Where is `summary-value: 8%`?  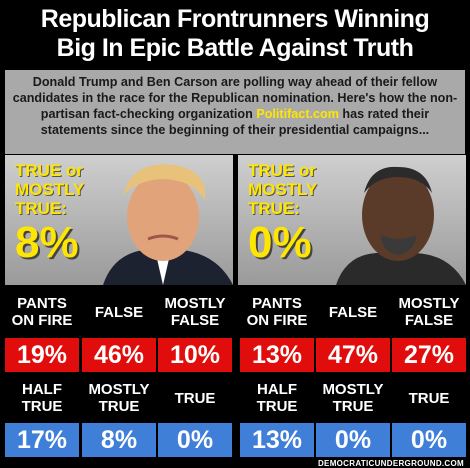
summary-value: 8% is located at coordinates (47, 242).